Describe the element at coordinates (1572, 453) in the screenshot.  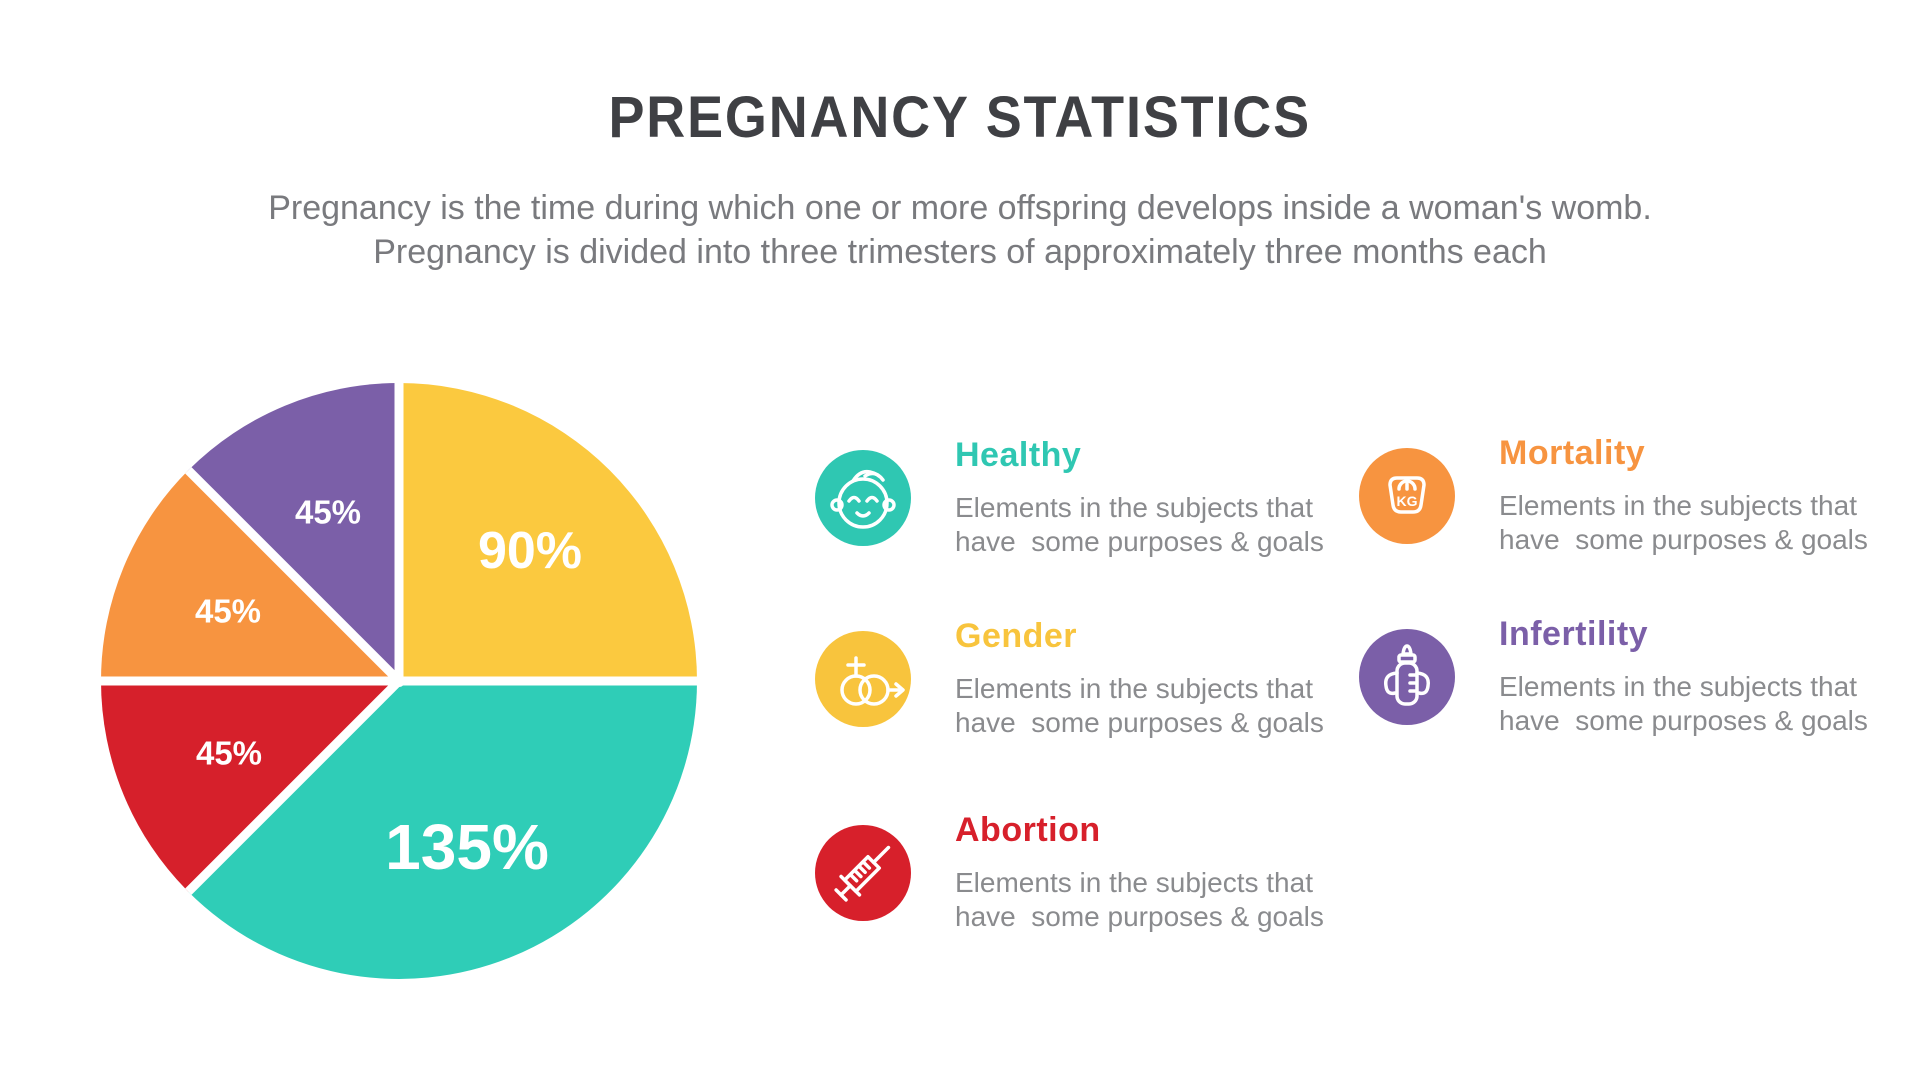
I see `legend-heading-mortality: Mortality` at that location.